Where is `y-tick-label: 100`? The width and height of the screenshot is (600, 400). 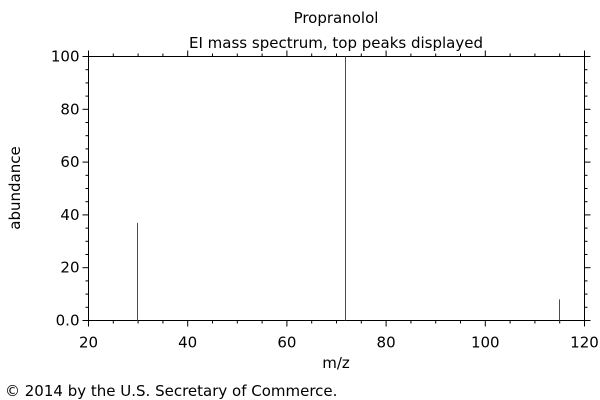 y-tick-label: 100 is located at coordinates (65, 57).